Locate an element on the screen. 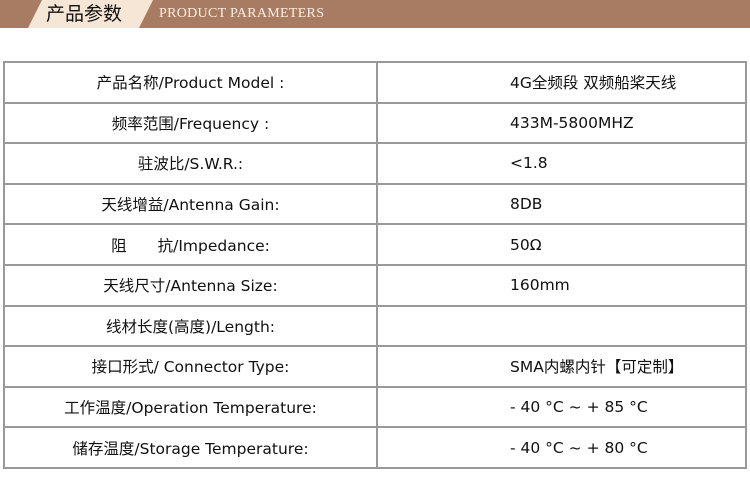 The image size is (750, 500). table-row: 频率范围/Frequency :433M-5800MHZ is located at coordinates (375, 123).